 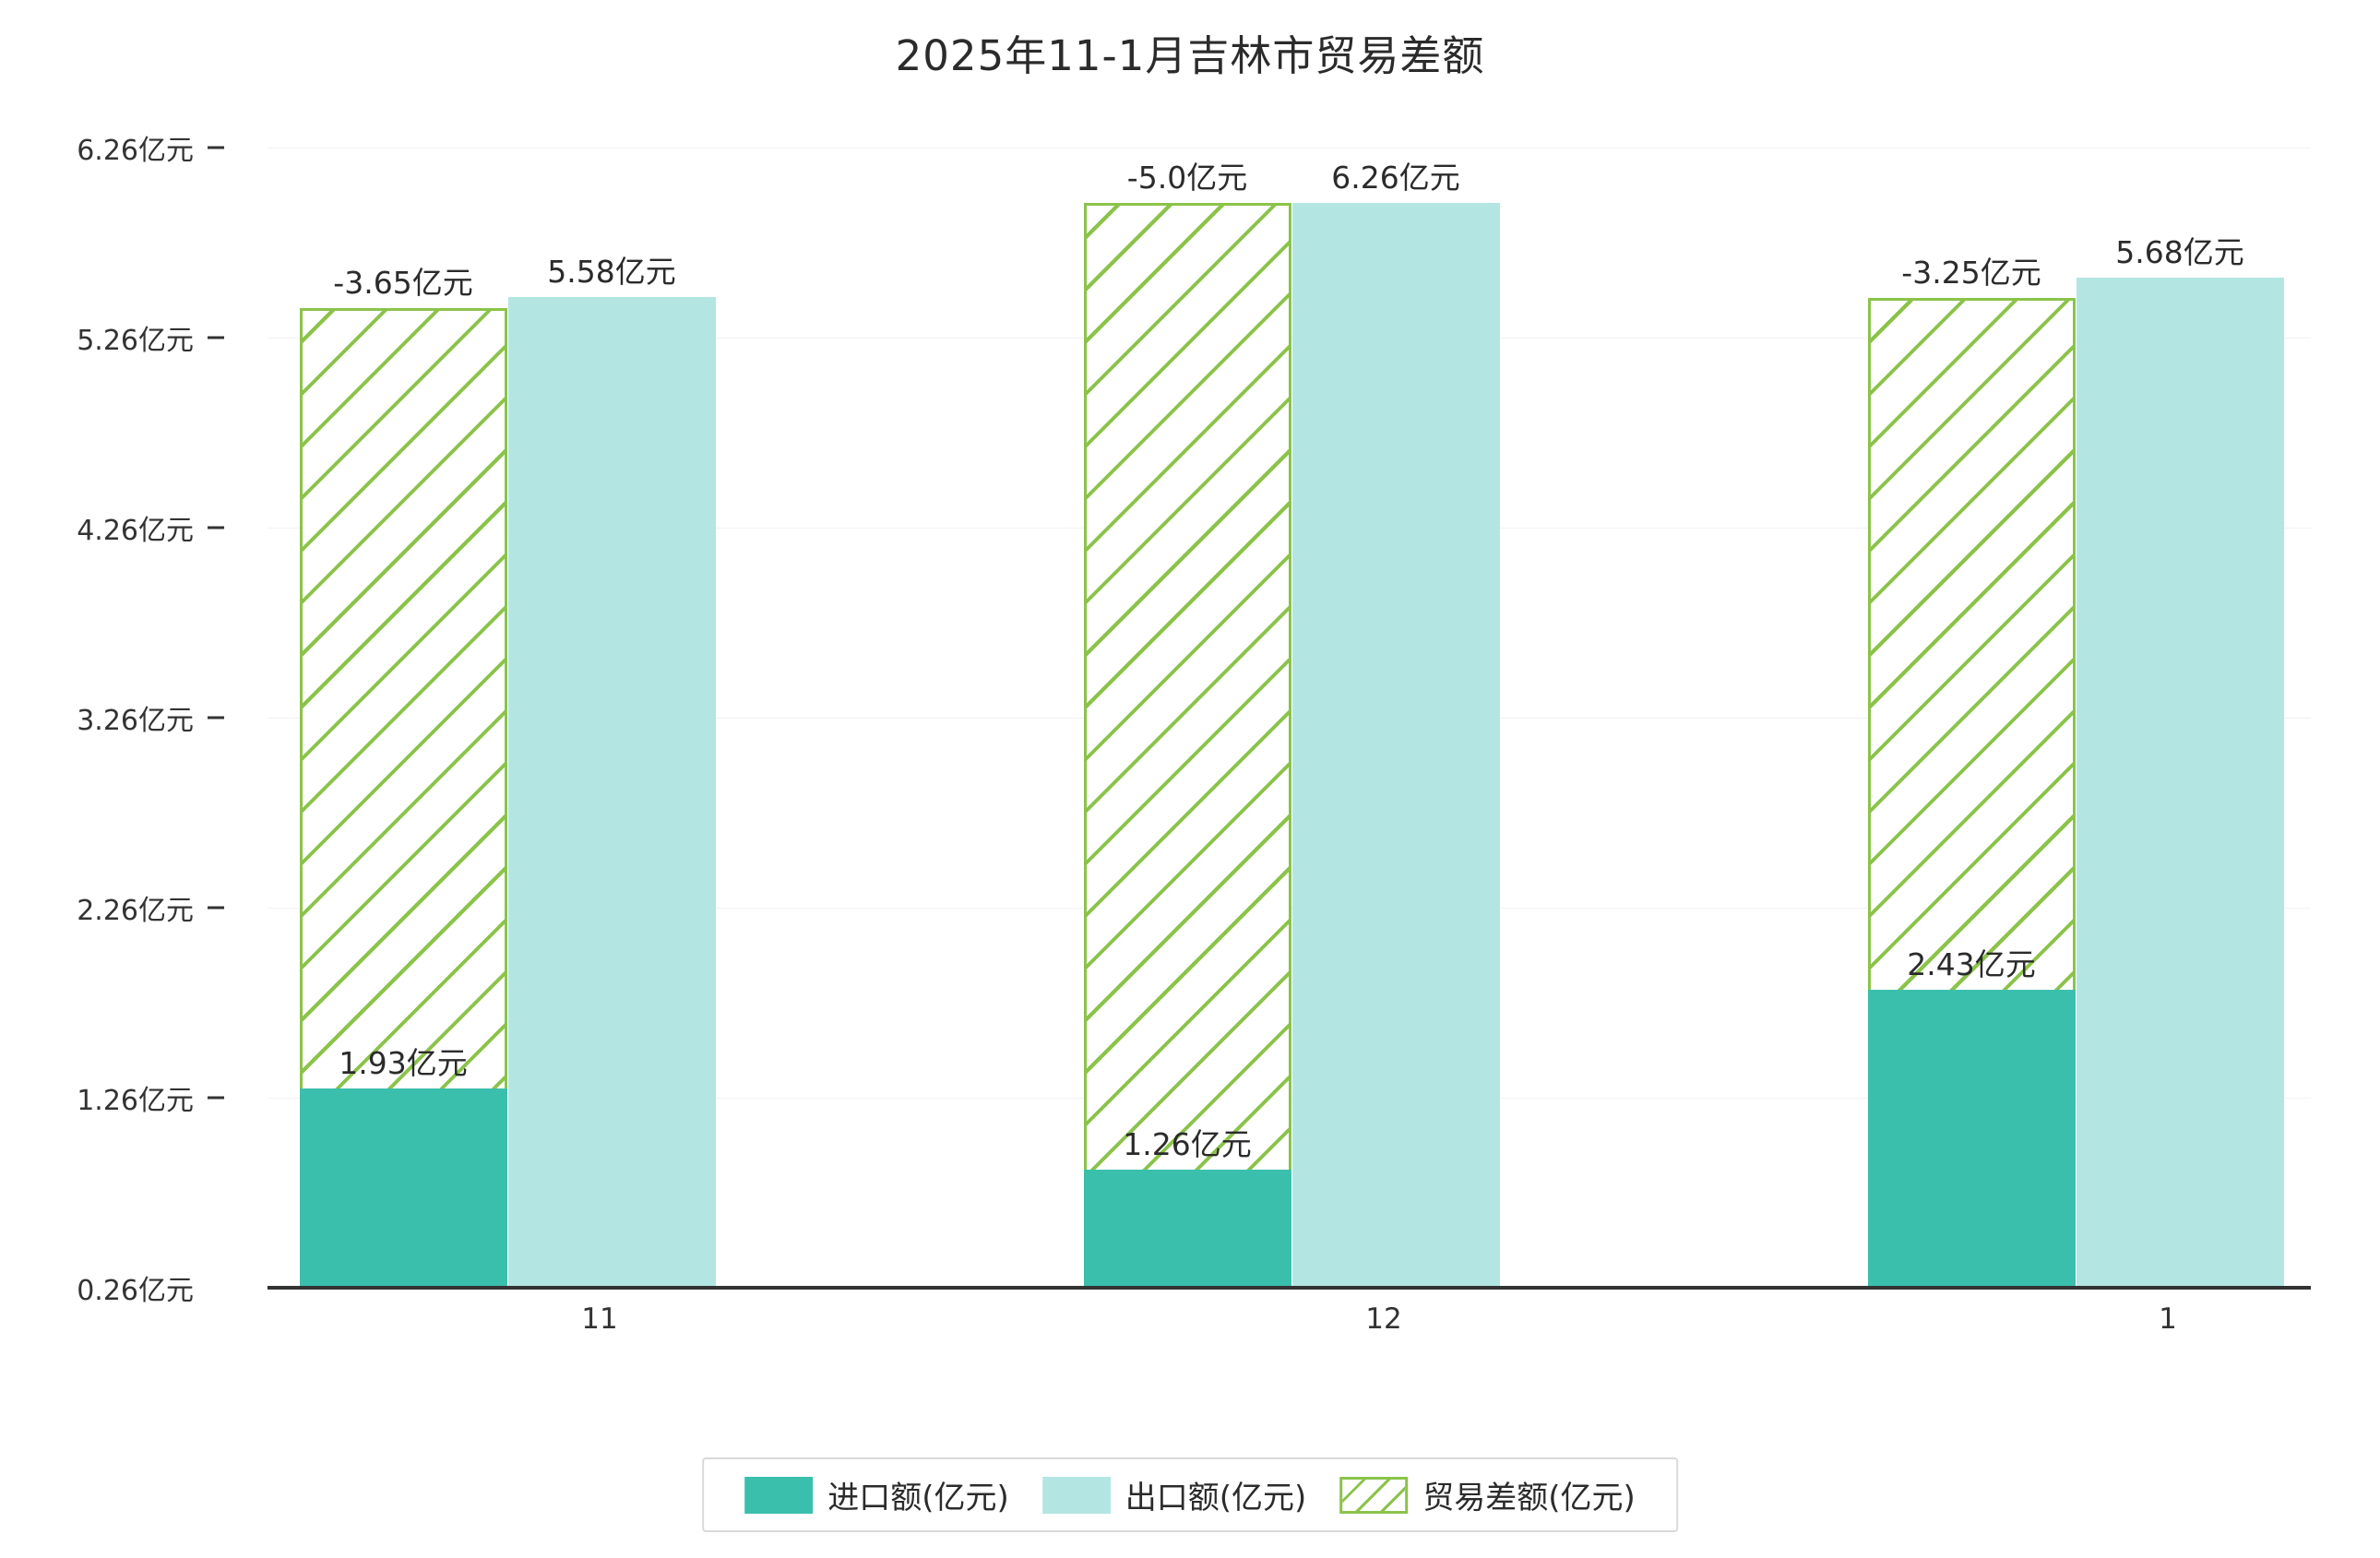 What do you see at coordinates (135, 1101) in the screenshot?
I see `y-tick-label-1: 1.26亿元` at bounding box center [135, 1101].